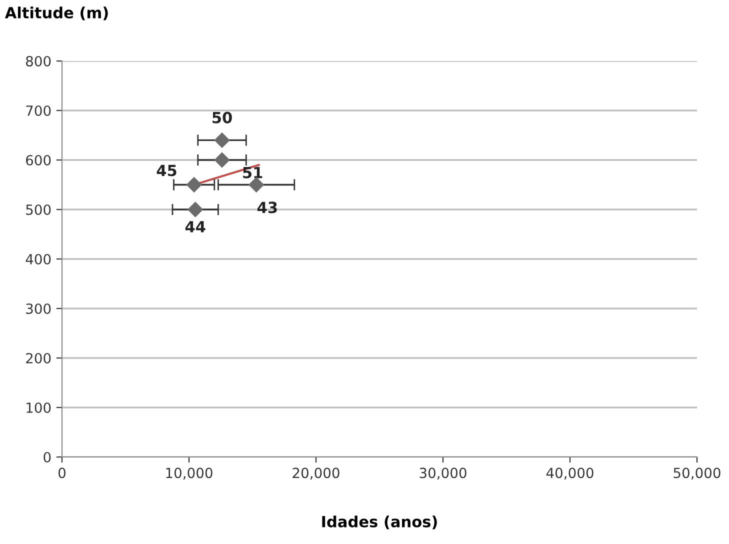 The width and height of the screenshot is (729, 544). I want to click on y-tick-label: 500, so click(38, 209).